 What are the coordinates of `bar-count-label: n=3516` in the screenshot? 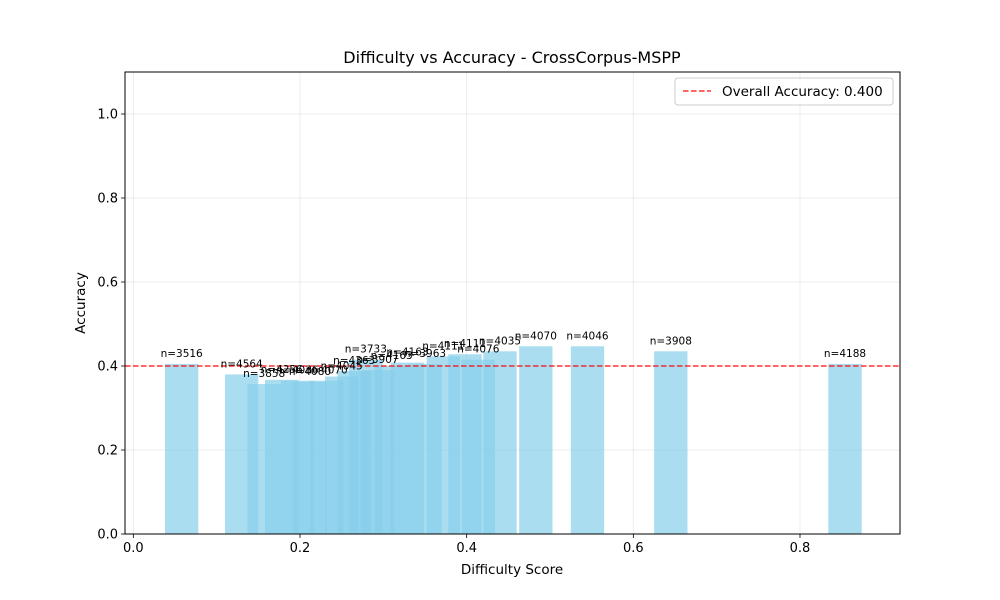 It's located at (182, 354).